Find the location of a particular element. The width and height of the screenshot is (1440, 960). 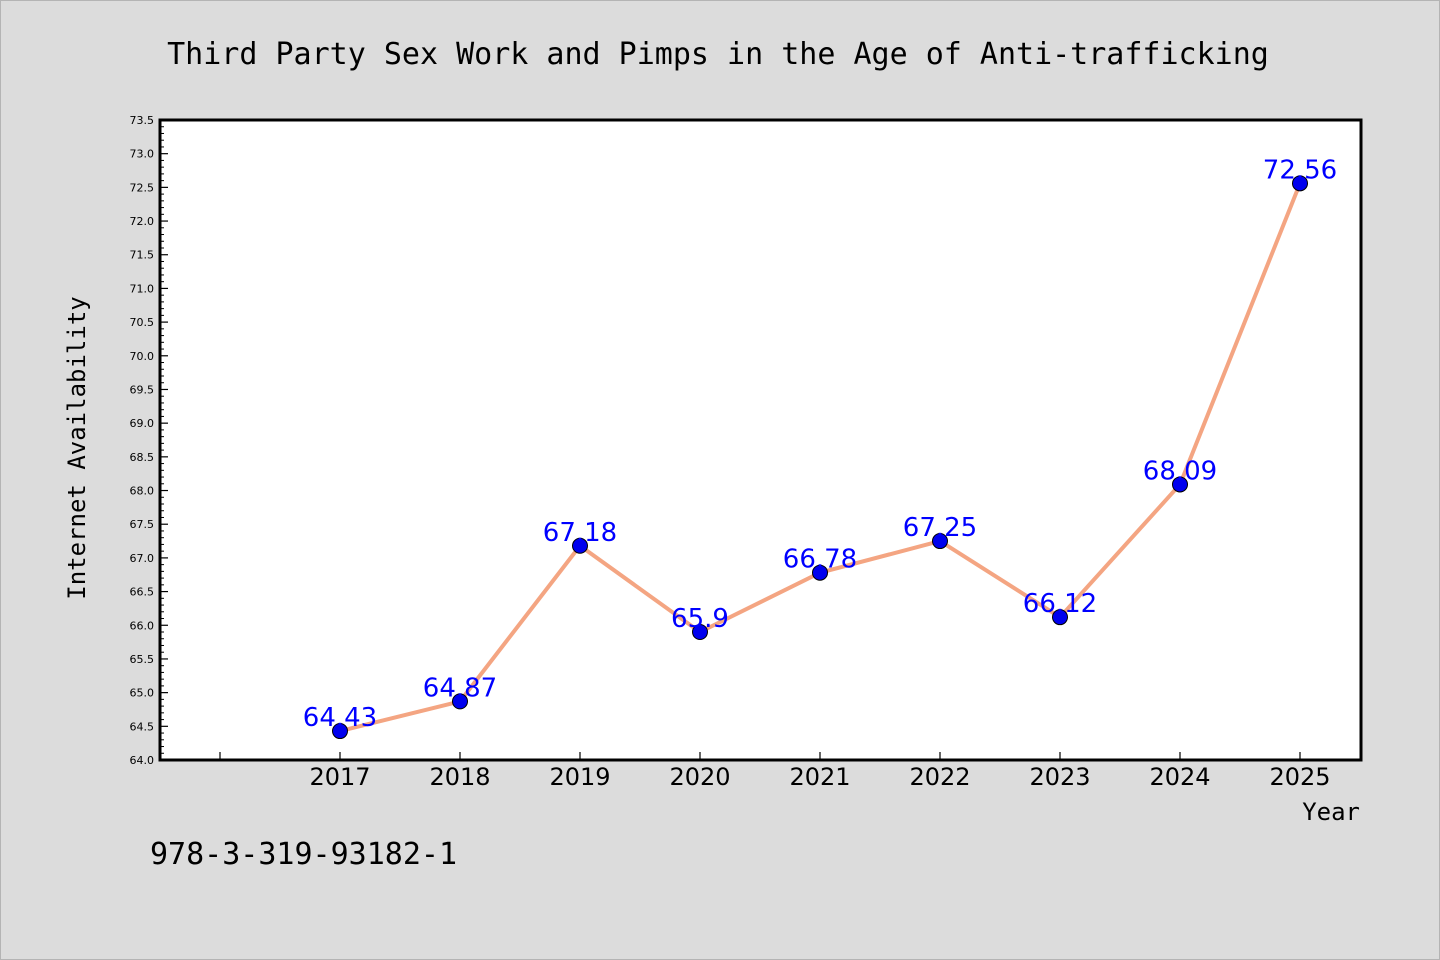

y-tick-label: 69.5 is located at coordinates (142, 389).